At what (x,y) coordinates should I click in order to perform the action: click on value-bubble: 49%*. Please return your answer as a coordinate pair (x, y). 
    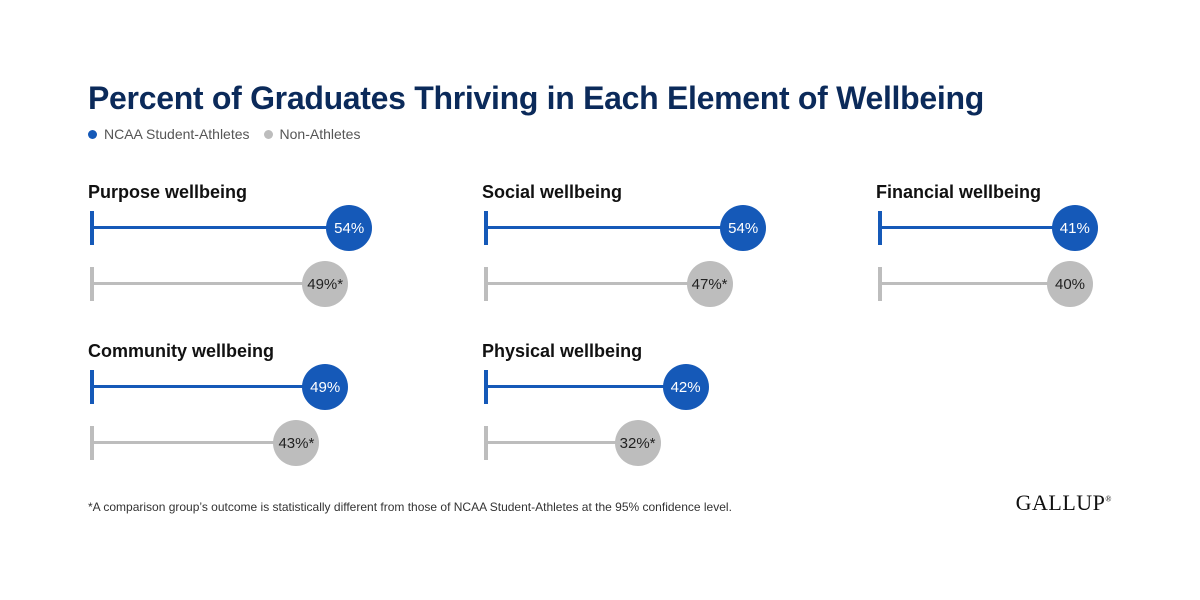
    Looking at the image, I should click on (325, 284).